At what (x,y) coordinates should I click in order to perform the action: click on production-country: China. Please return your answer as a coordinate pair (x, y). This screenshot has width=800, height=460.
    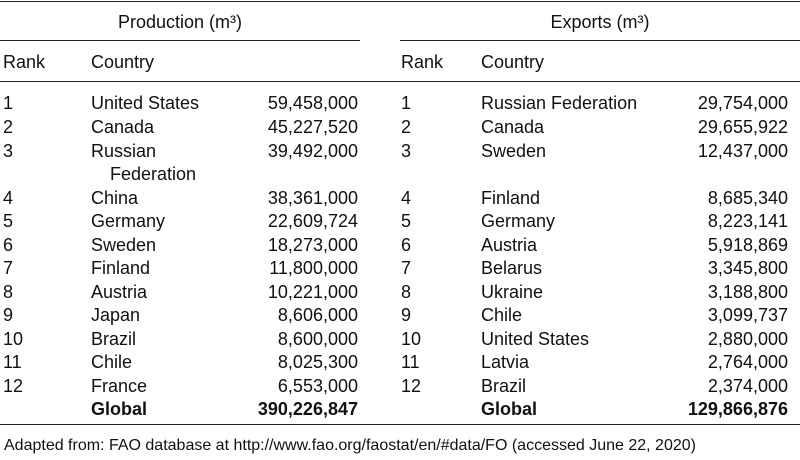
    Looking at the image, I should click on (115, 198).